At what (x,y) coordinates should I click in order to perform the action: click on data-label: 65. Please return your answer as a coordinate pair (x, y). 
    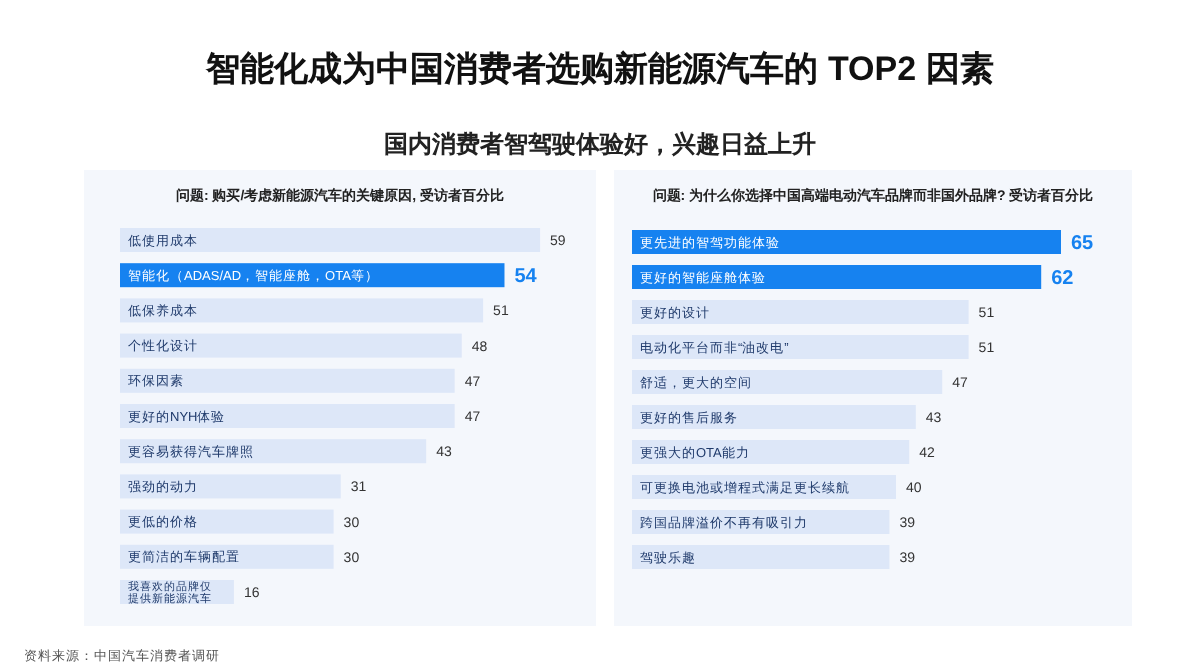
    Looking at the image, I should click on (1083, 244).